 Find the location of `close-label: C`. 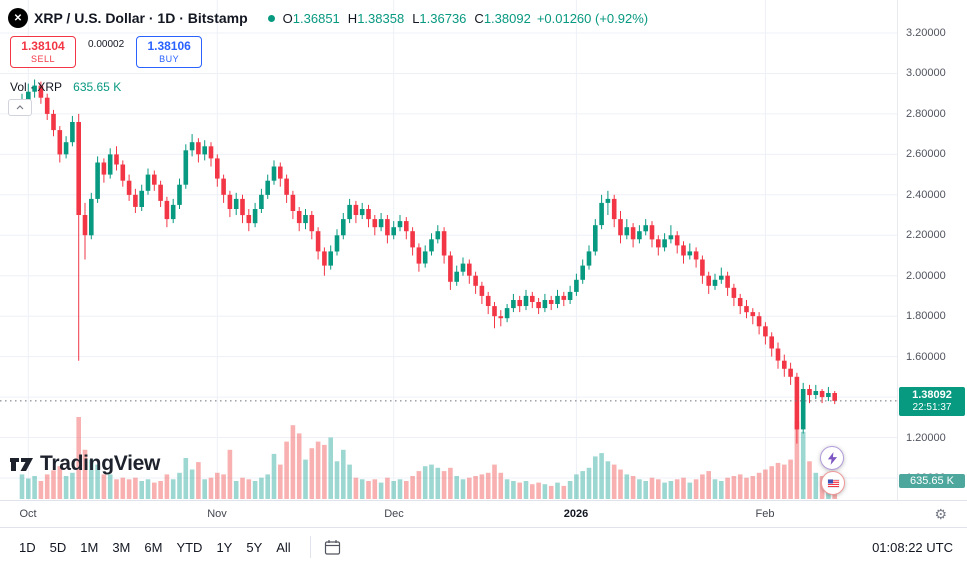

close-label: C is located at coordinates (479, 18).